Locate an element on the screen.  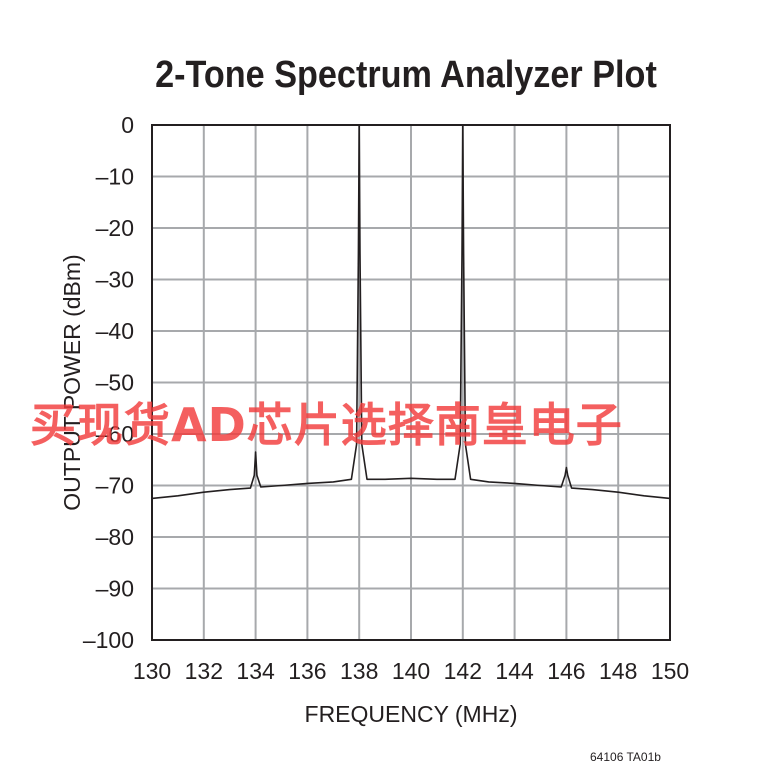
y-tick-label: –20 is located at coordinates (115, 228).